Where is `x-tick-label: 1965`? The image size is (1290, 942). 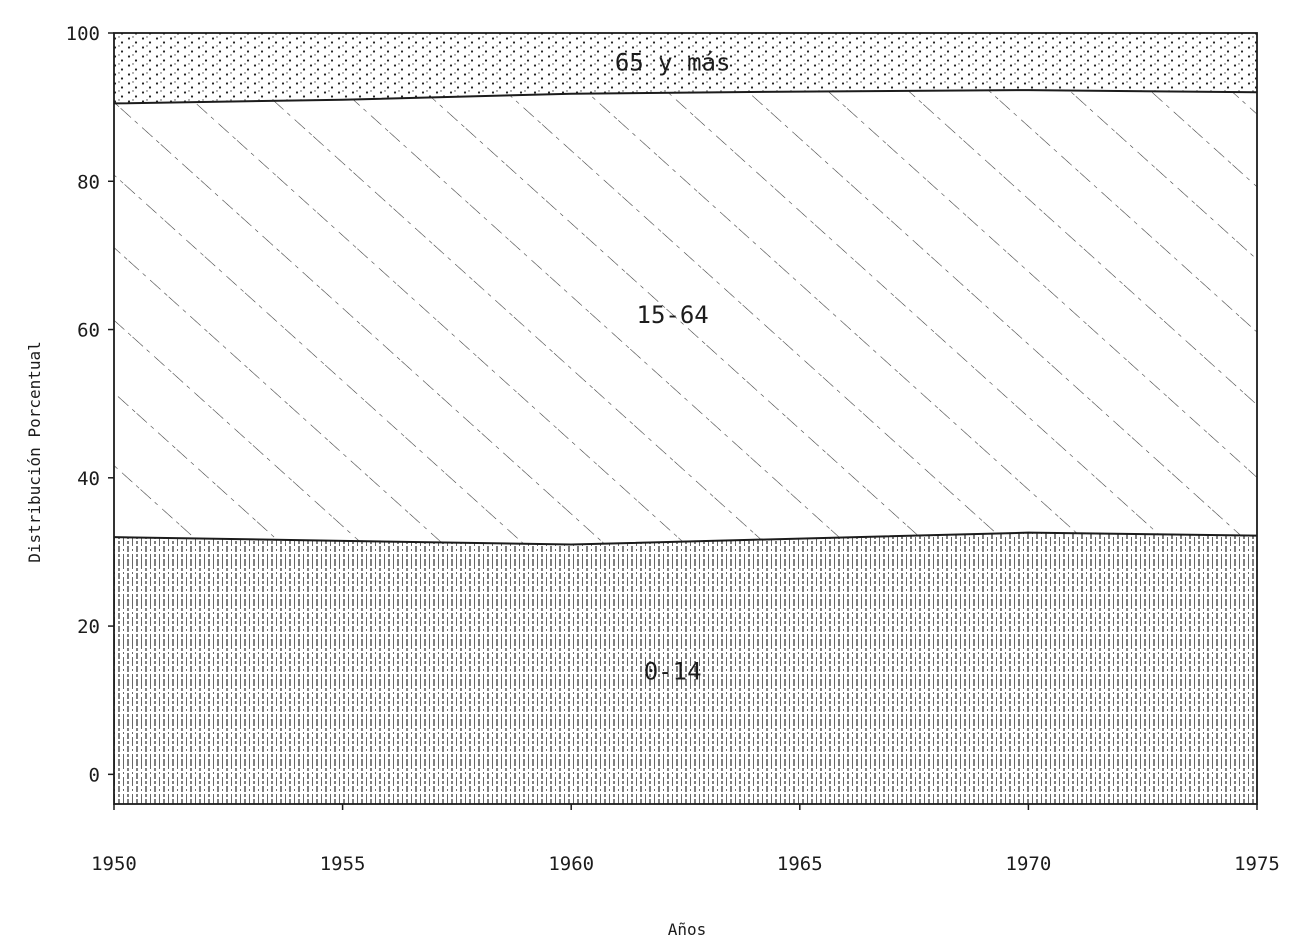 x-tick-label: 1965 is located at coordinates (800, 864).